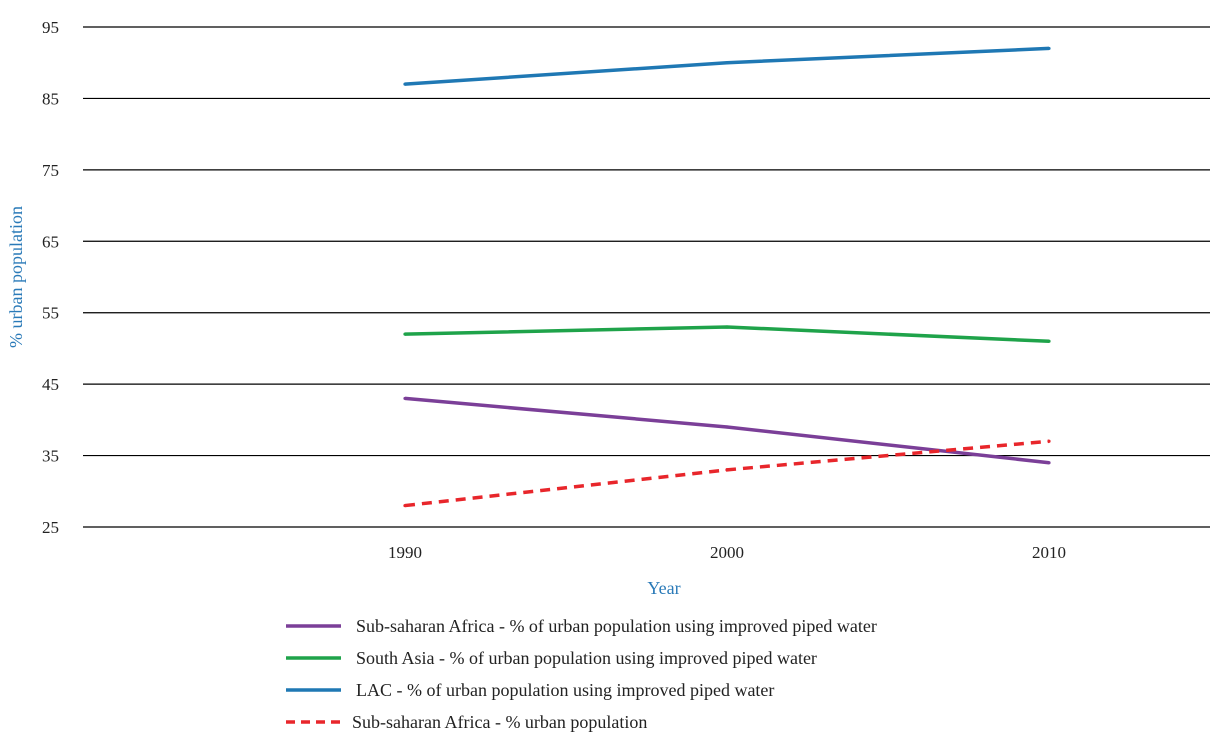 The image size is (1210, 741). What do you see at coordinates (405, 552) in the screenshot?
I see `x-tick-label: 1990` at bounding box center [405, 552].